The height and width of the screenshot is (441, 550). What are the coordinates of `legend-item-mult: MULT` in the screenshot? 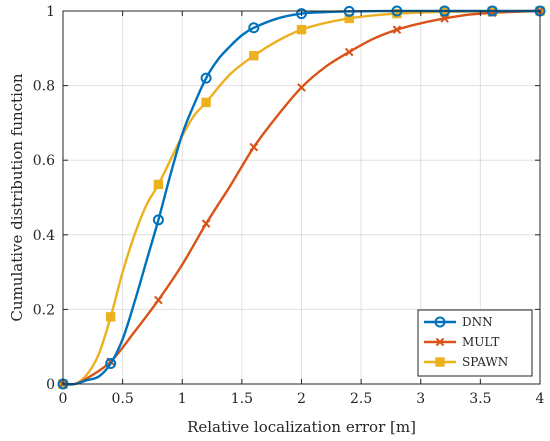 It's located at (461, 342).